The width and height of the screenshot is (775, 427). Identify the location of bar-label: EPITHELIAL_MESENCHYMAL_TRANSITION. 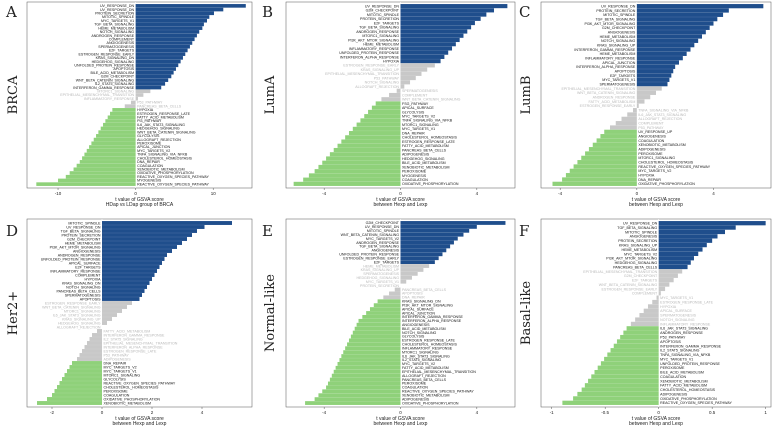
(439, 372).